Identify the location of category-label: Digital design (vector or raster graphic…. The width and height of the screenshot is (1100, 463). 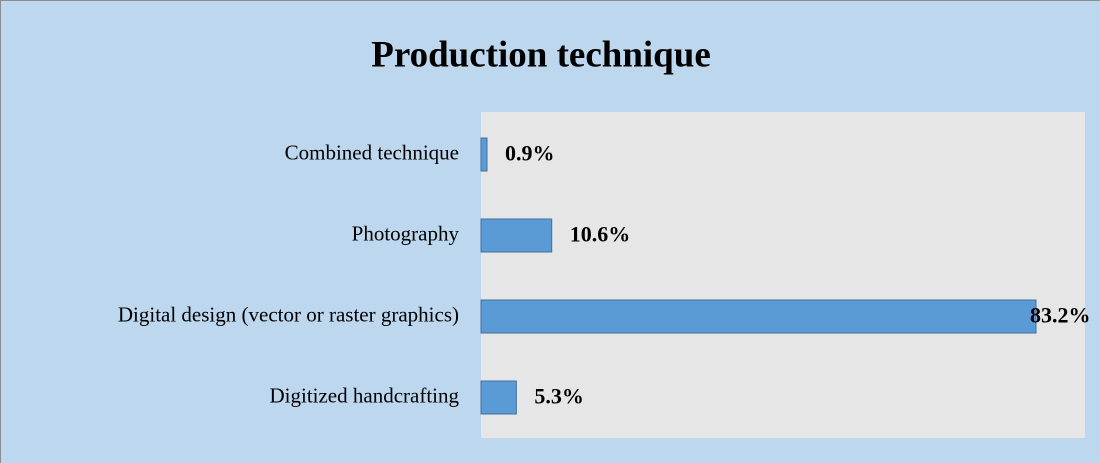
(288, 314).